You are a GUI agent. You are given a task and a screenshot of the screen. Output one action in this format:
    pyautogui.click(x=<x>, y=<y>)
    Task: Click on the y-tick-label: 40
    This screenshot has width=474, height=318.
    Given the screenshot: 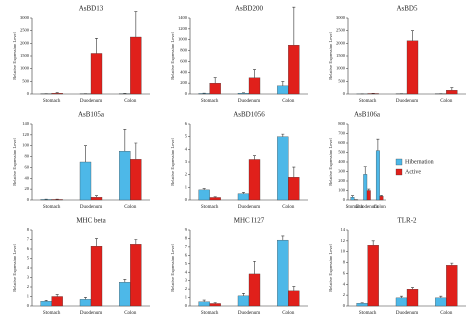 What is the action you would take?
    pyautogui.click(x=27, y=177)
    